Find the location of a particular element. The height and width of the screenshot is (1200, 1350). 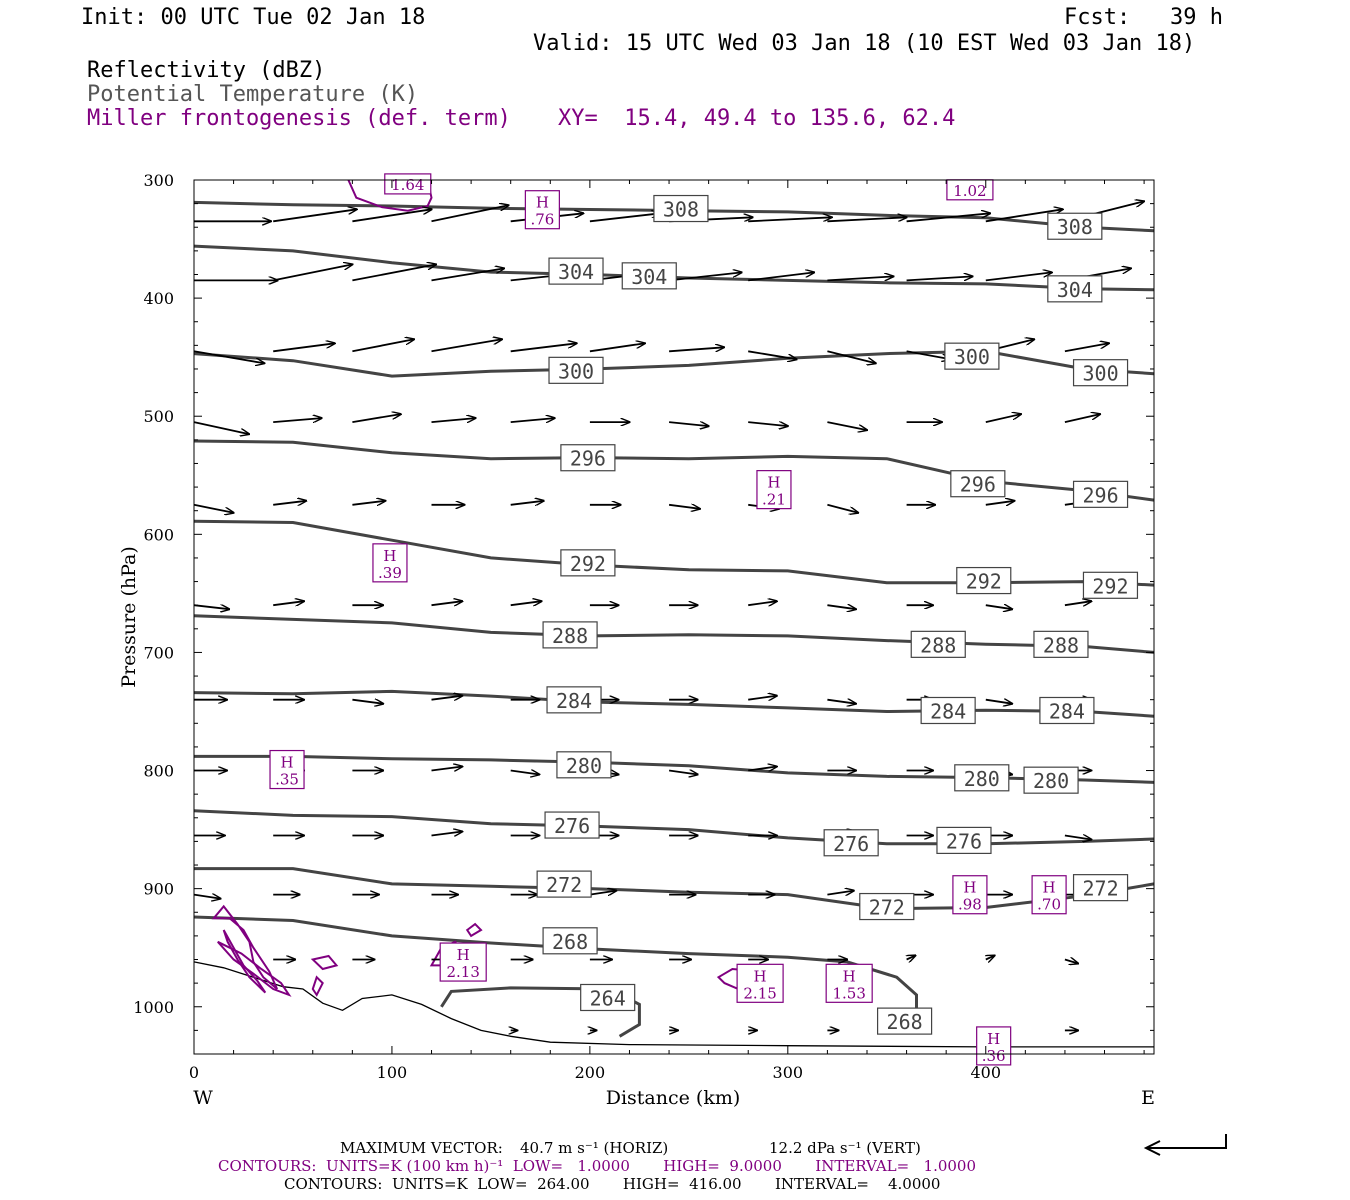

east-label: E is located at coordinates (1148, 1098).